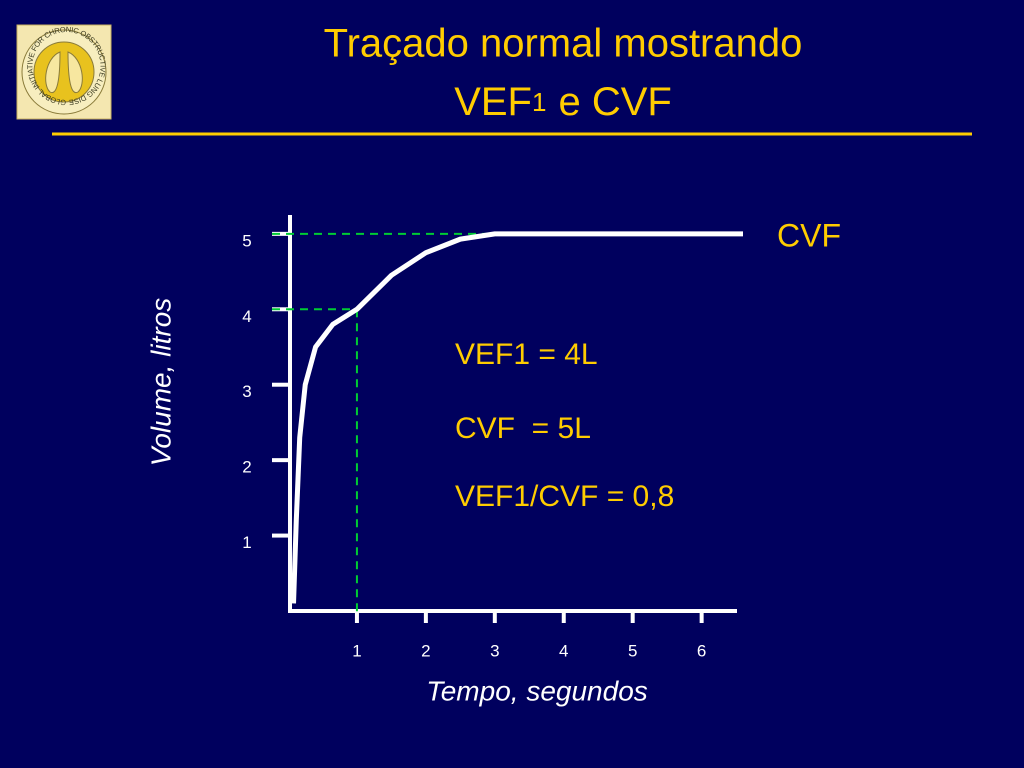 The height and width of the screenshot is (768, 1024). I want to click on title-main: VEF, so click(493, 102).